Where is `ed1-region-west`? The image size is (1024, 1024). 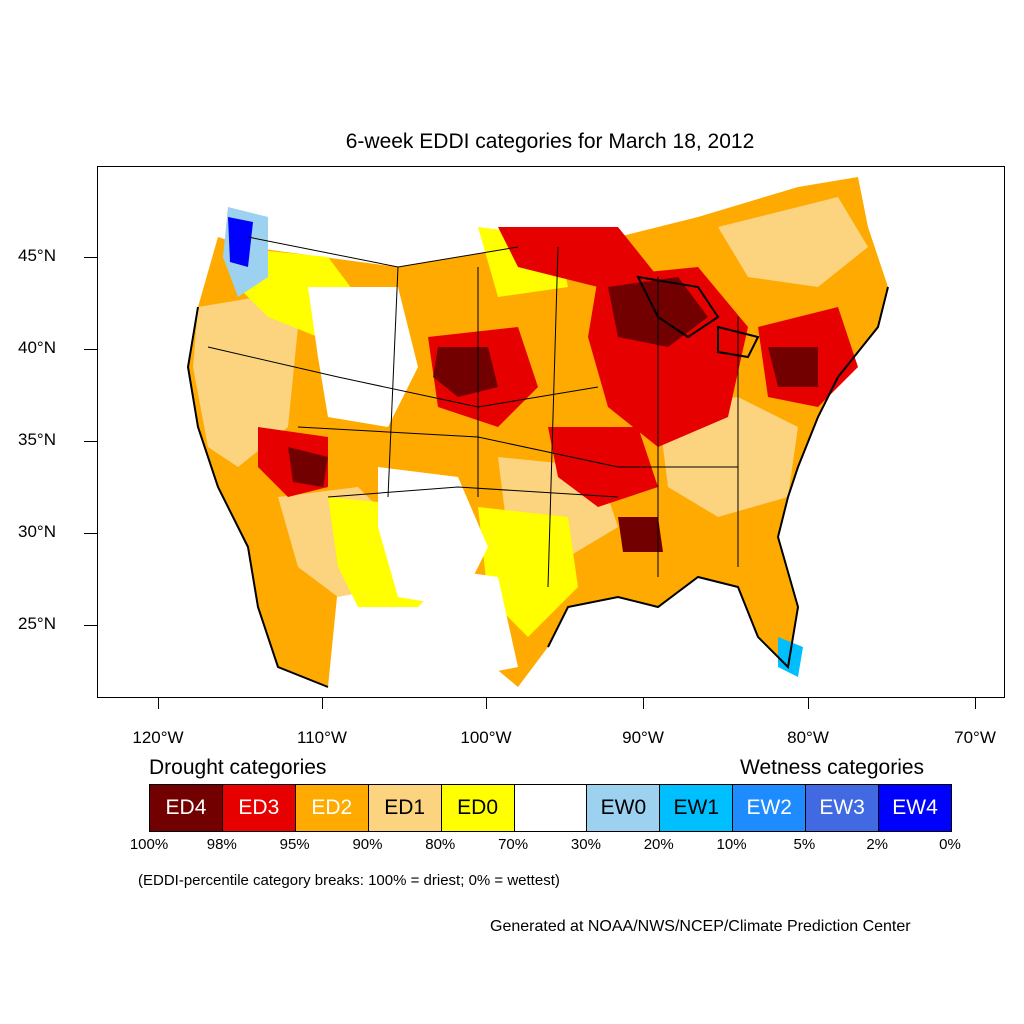
ed1-region-west is located at coordinates (245, 382).